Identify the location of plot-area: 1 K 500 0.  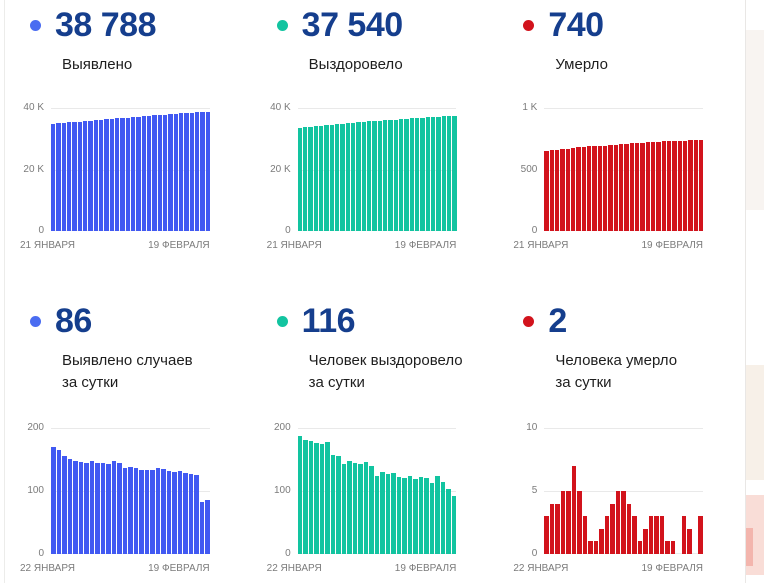
(612, 169).